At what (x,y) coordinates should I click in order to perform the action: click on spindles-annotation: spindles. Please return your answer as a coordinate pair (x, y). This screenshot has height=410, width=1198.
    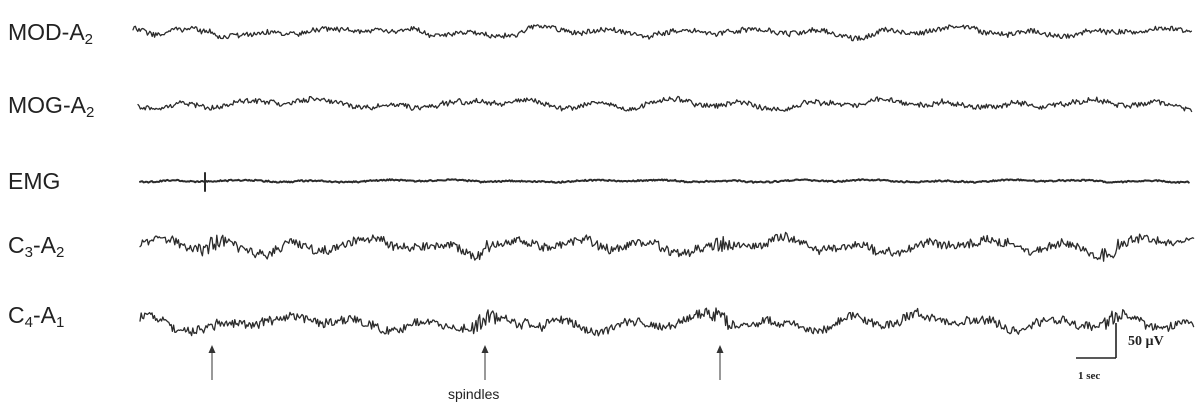
    Looking at the image, I should click on (474, 394).